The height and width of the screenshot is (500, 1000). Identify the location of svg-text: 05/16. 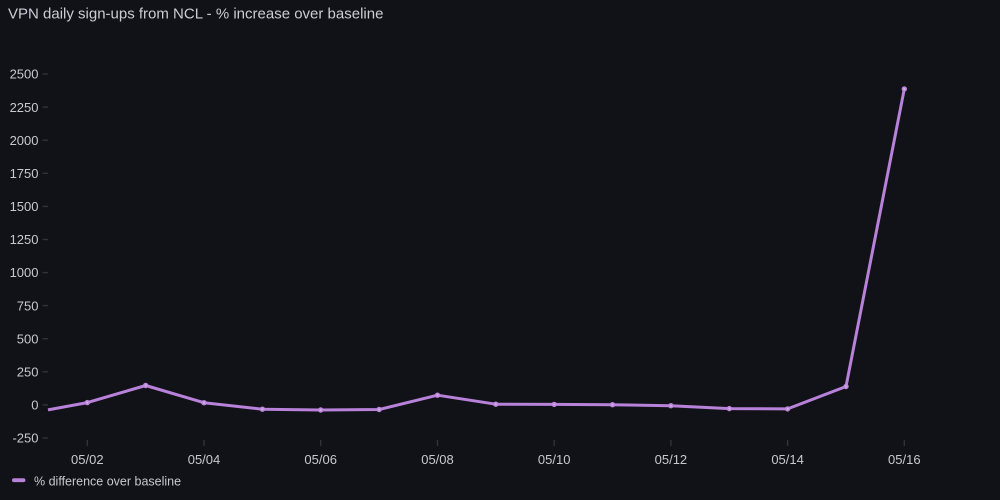
(904, 459).